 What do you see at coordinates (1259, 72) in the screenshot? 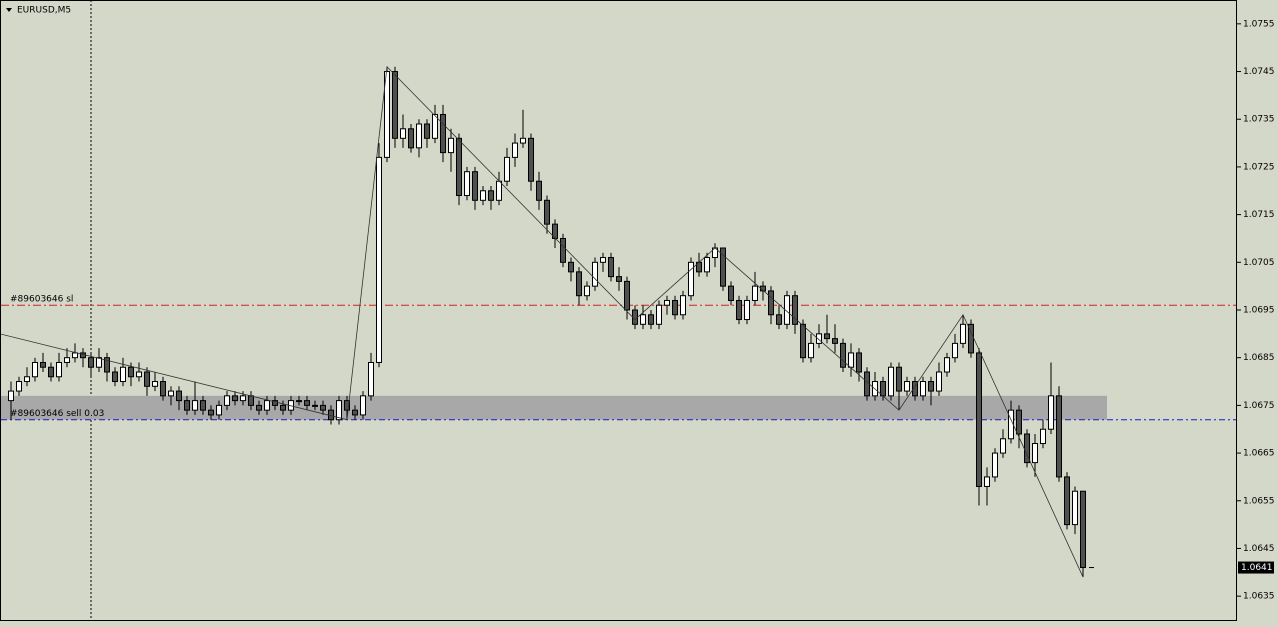
I see `y-tick-label: 1.0745` at bounding box center [1259, 72].